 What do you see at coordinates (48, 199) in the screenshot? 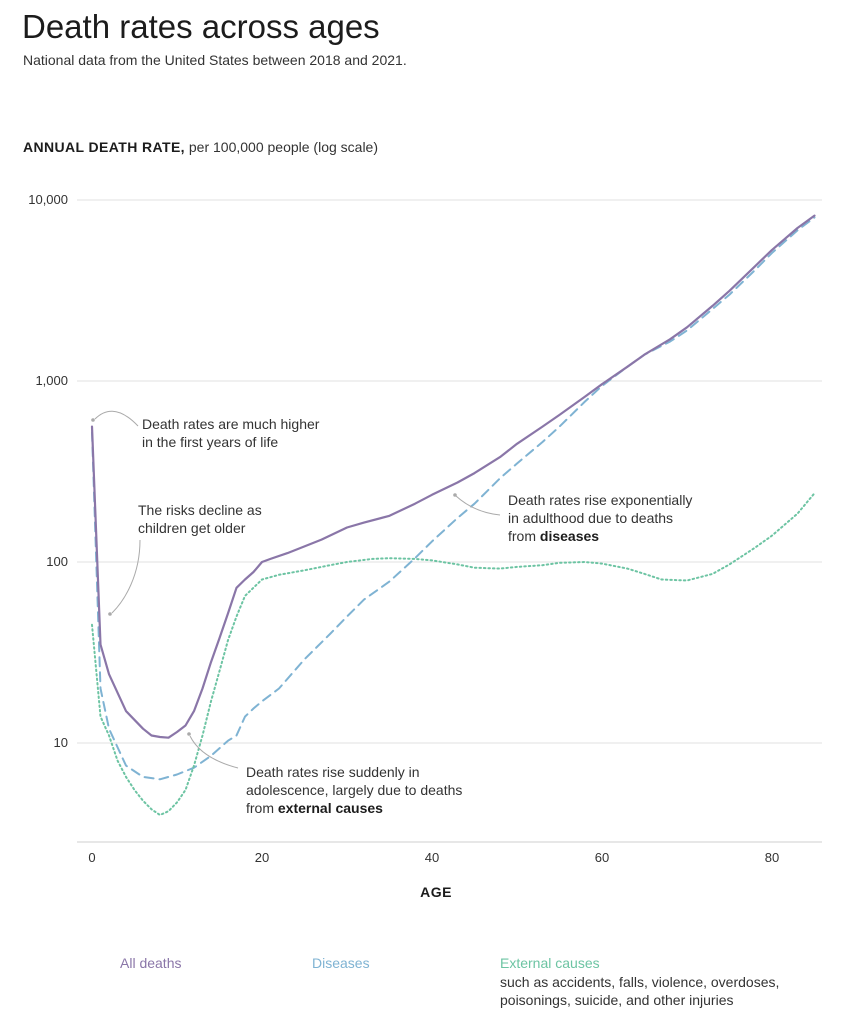
I see `y-tick-label: 10,000` at bounding box center [48, 199].